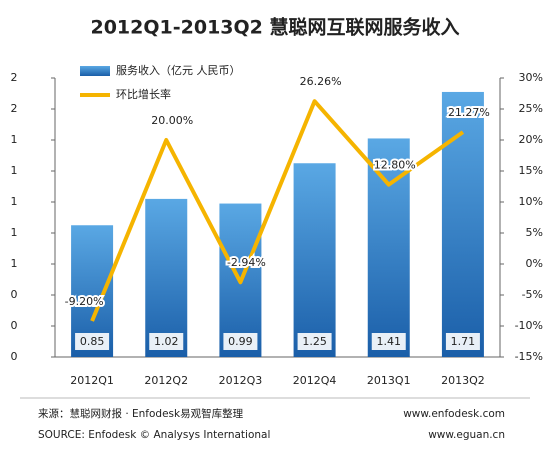  Describe the element at coordinates (466, 435) in the screenshot. I see `url: www.eguan.cn` at that location.